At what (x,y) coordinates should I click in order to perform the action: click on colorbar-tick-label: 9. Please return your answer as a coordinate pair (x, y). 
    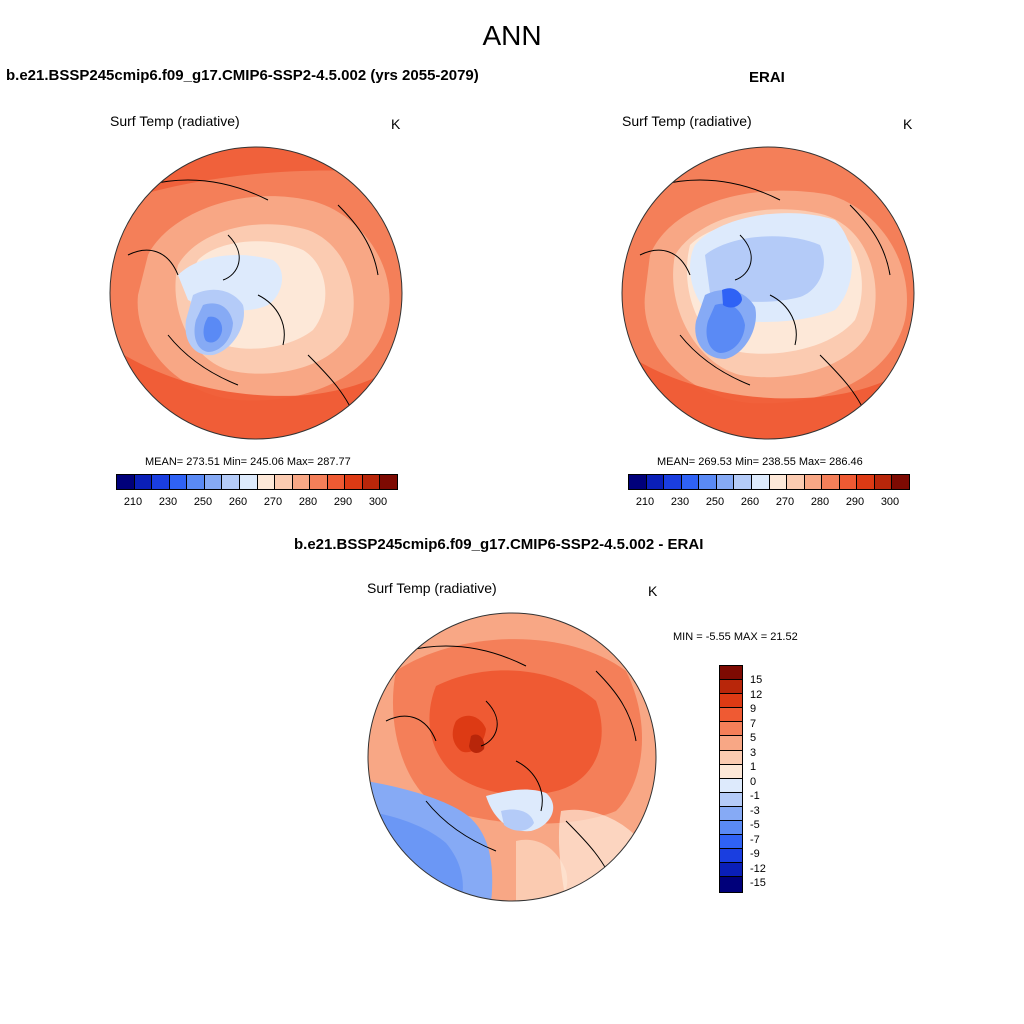
    Looking at the image, I should click on (753, 709).